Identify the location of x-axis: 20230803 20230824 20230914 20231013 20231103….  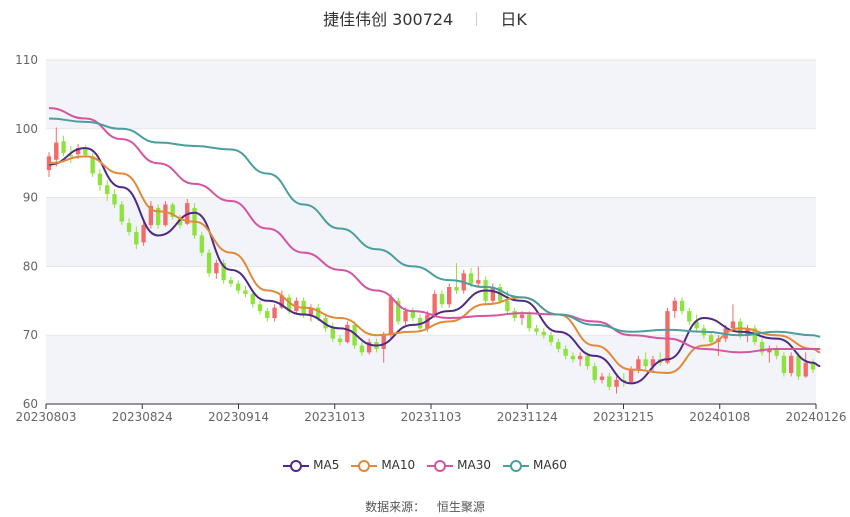
(431, 413).